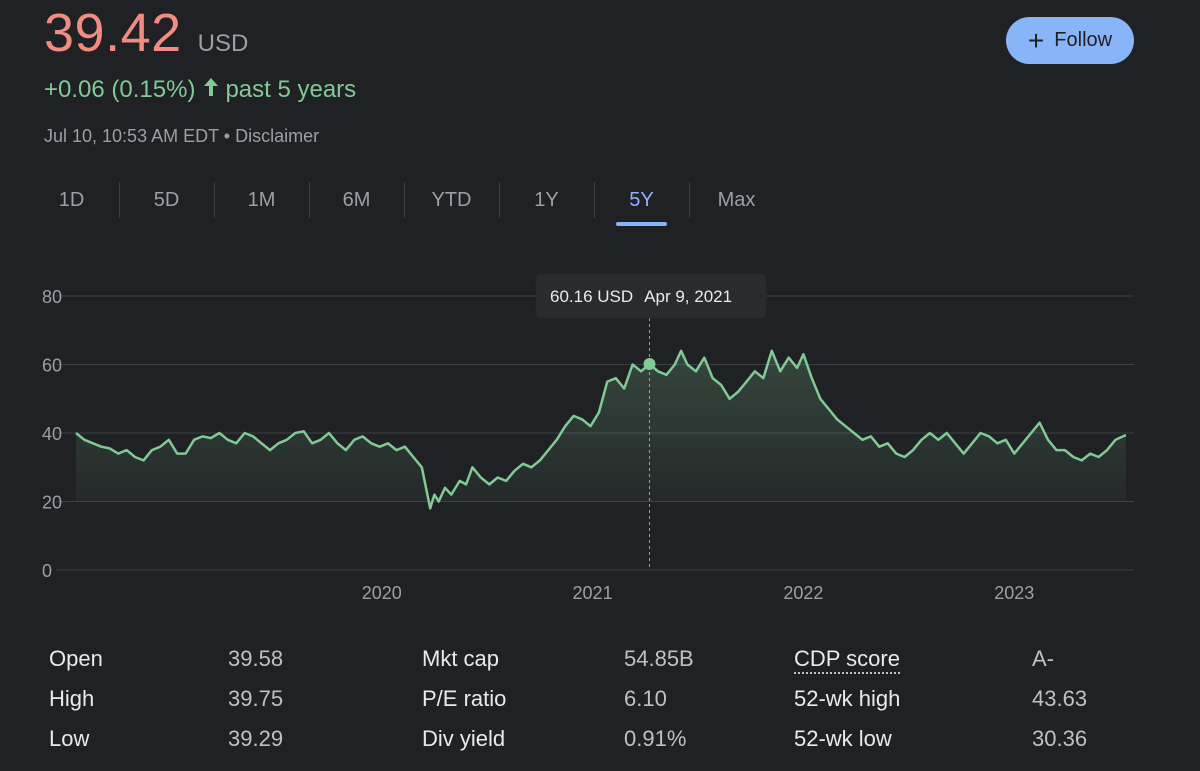  I want to click on current-price: 39.42, so click(113, 33).